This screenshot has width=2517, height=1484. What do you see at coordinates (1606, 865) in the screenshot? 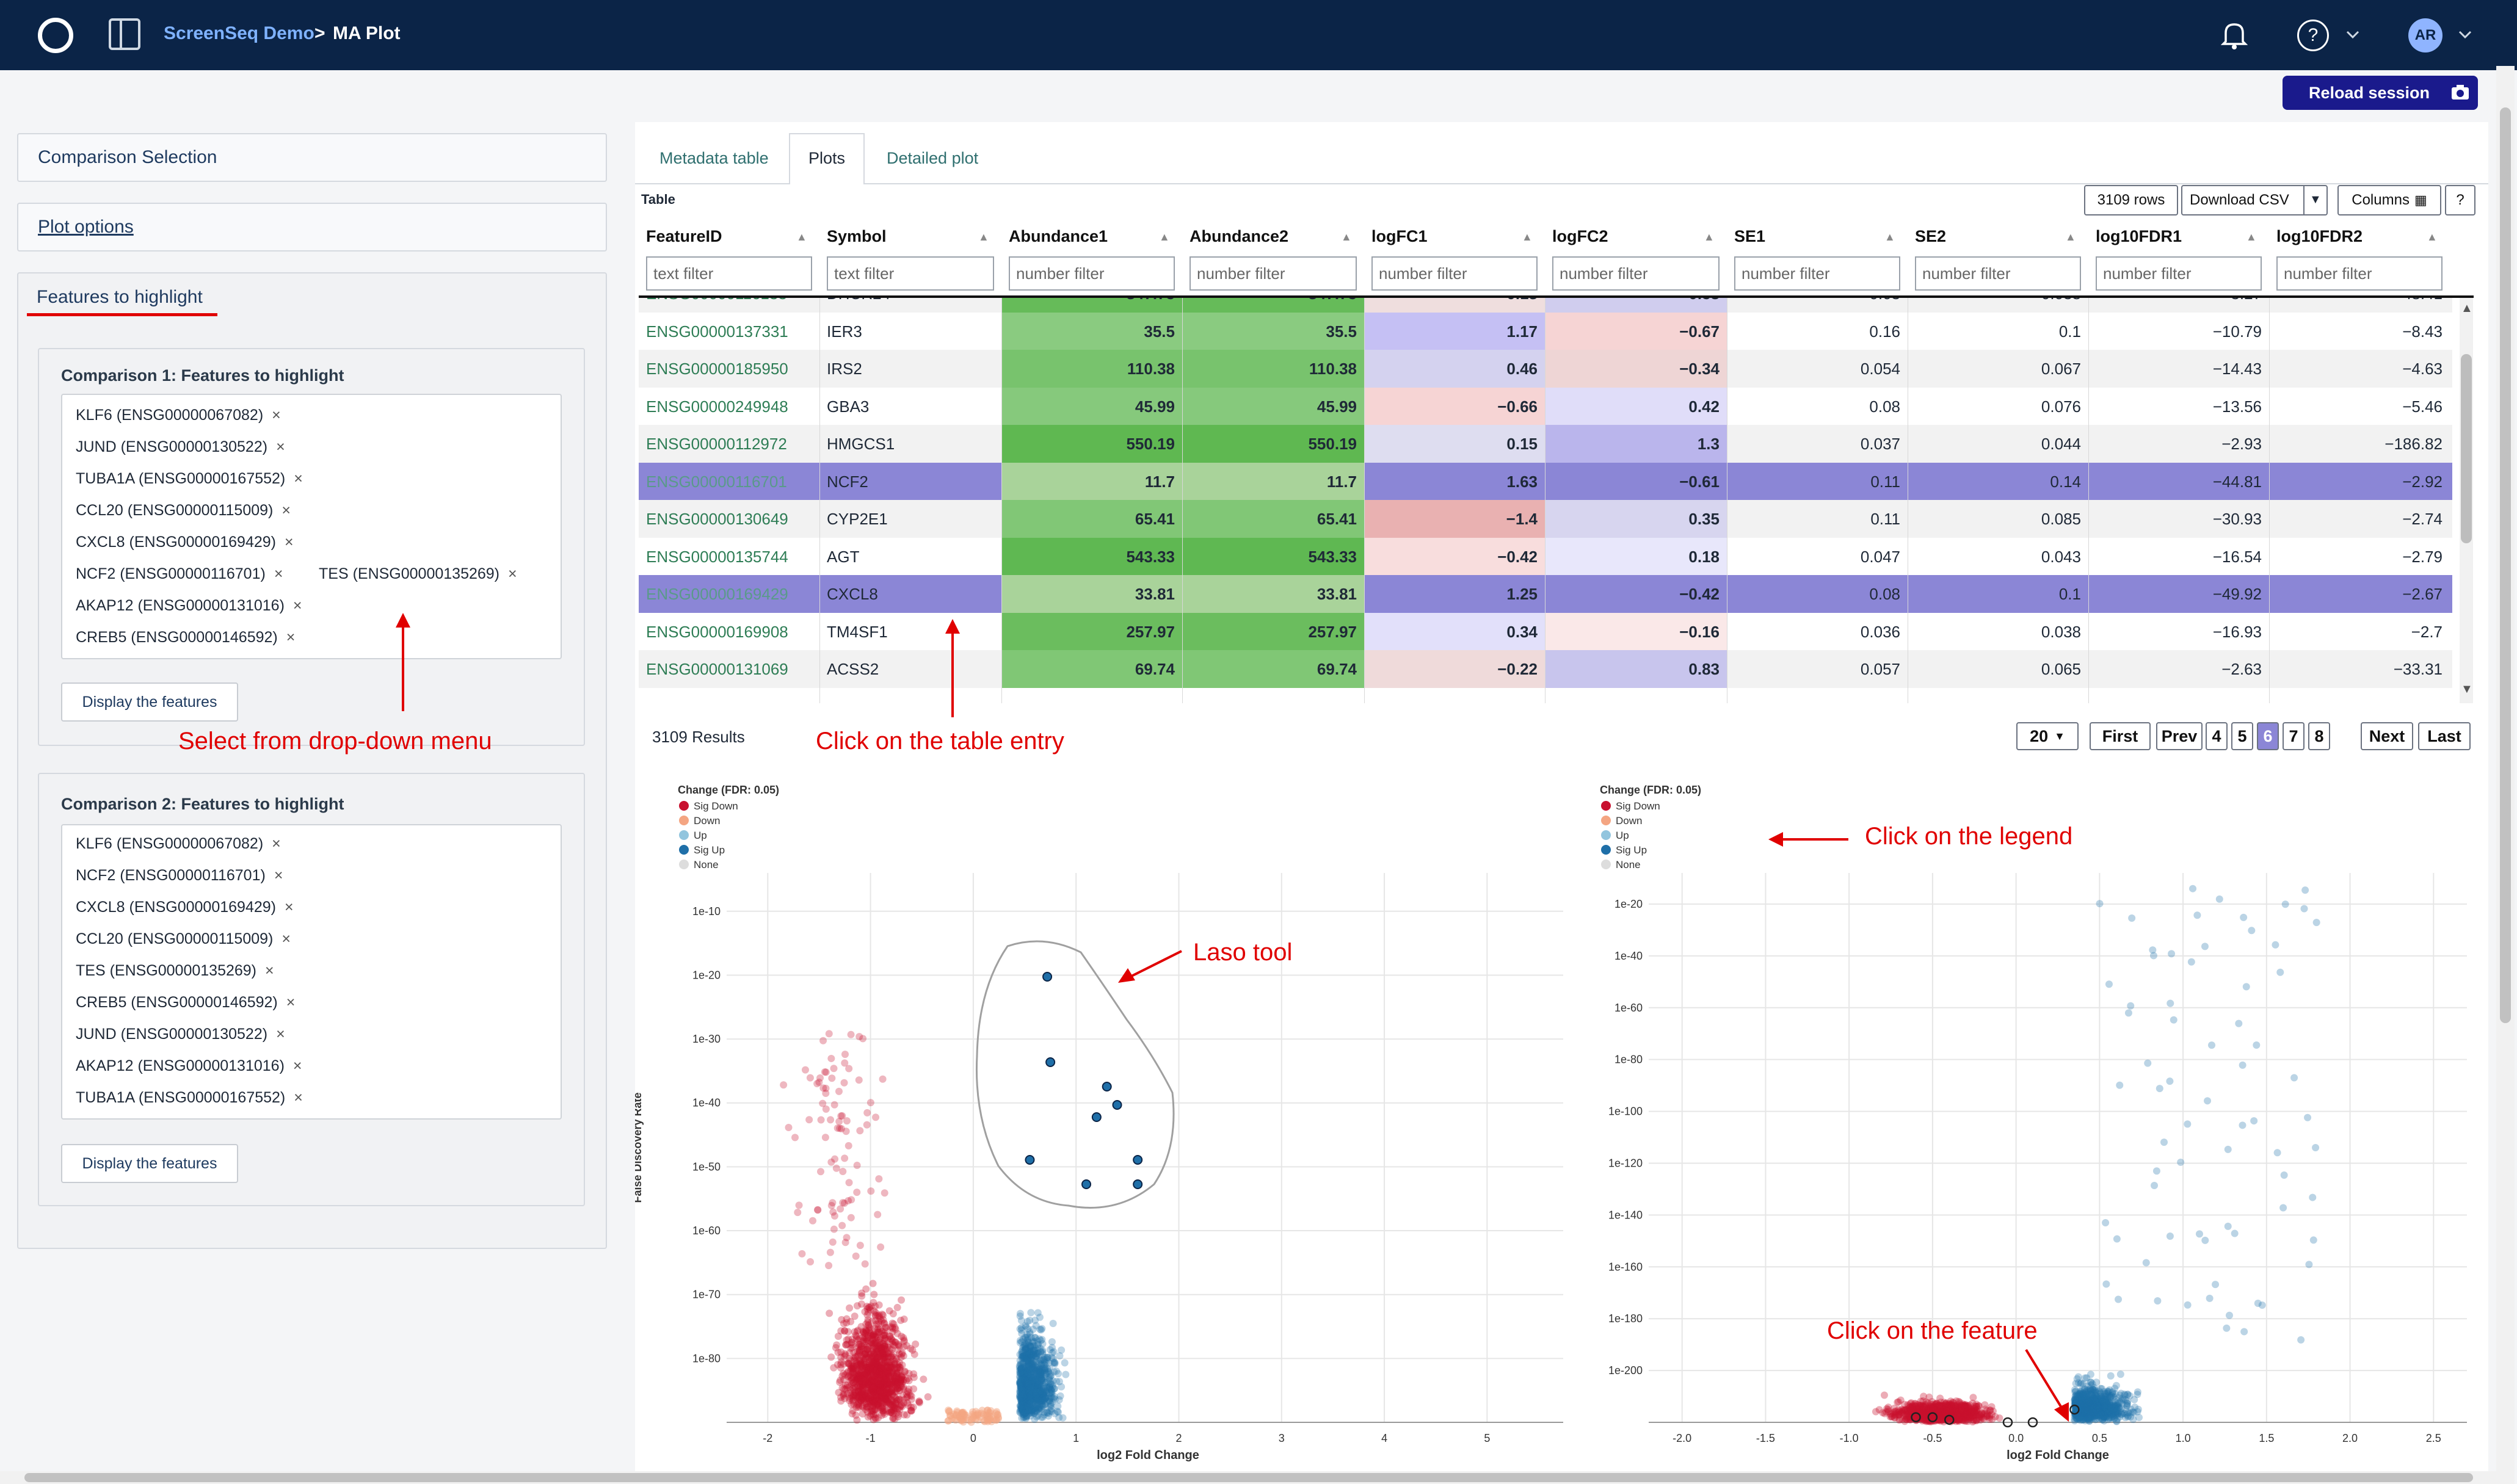
I see `legend-swatch` at bounding box center [1606, 865].